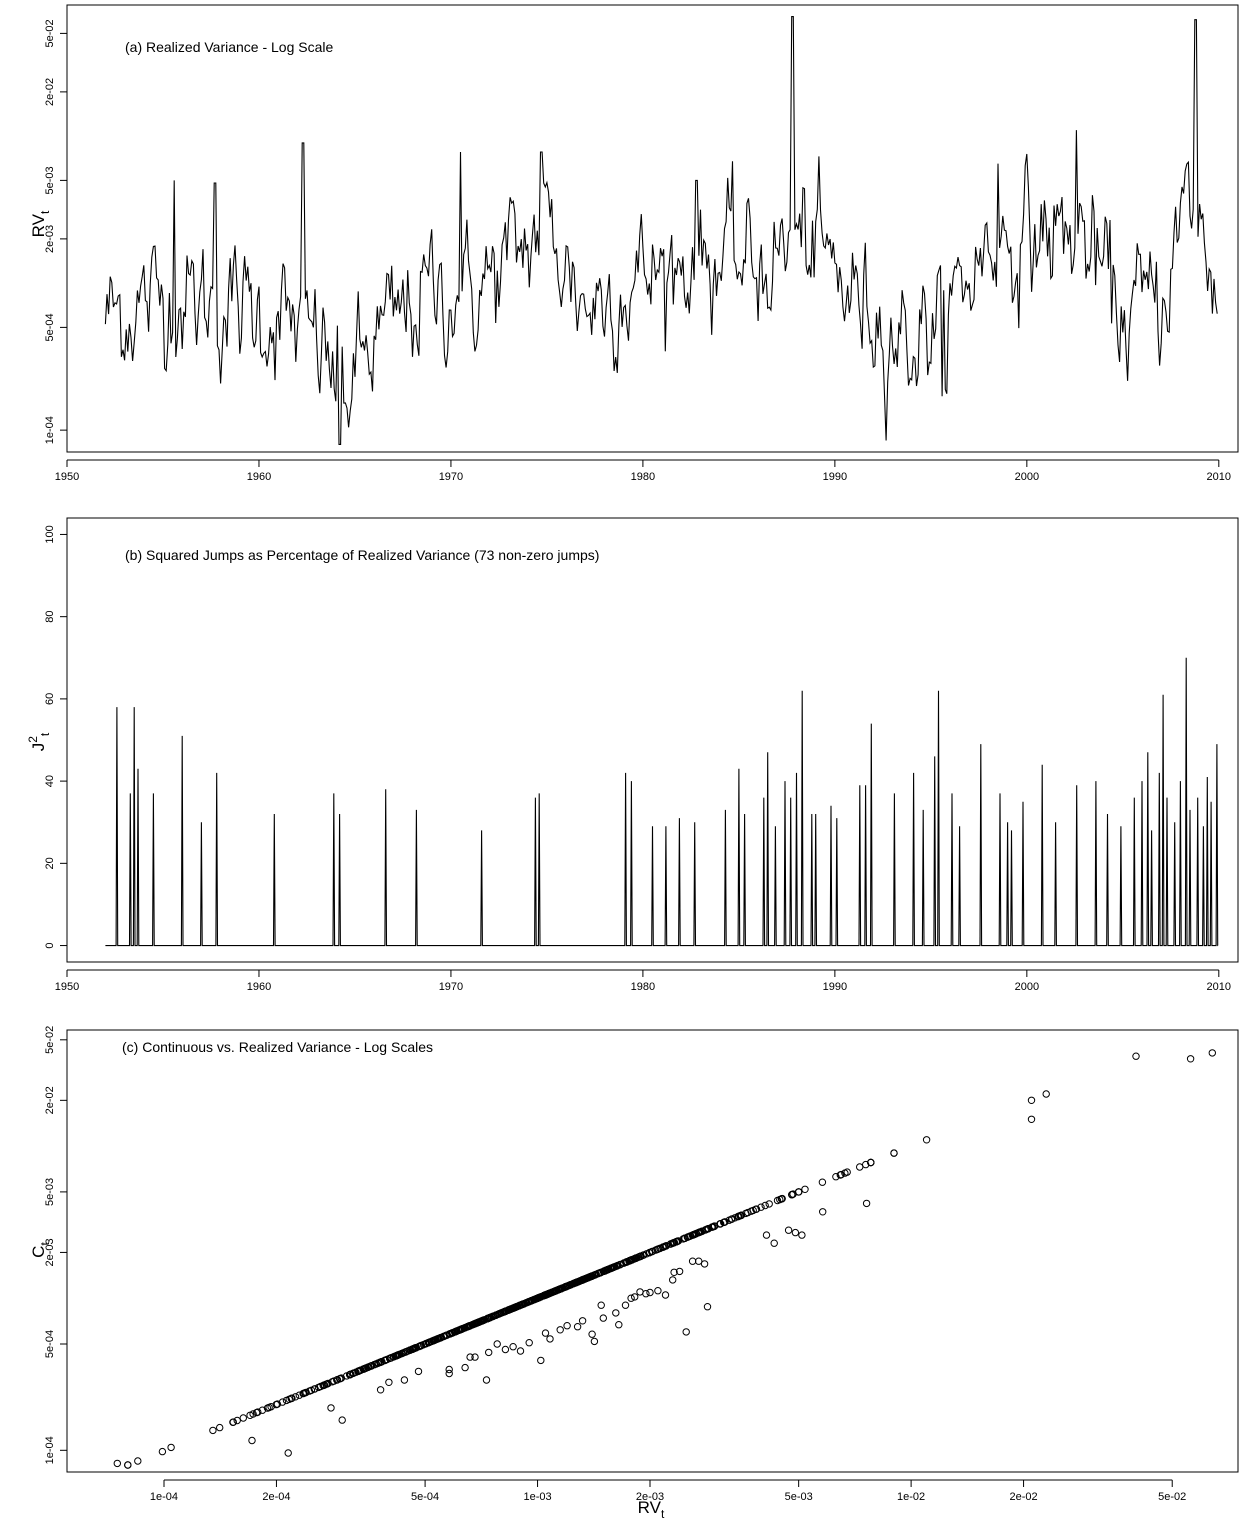  I want to click on x-tick-label: 1e-03, so click(537, 1497).